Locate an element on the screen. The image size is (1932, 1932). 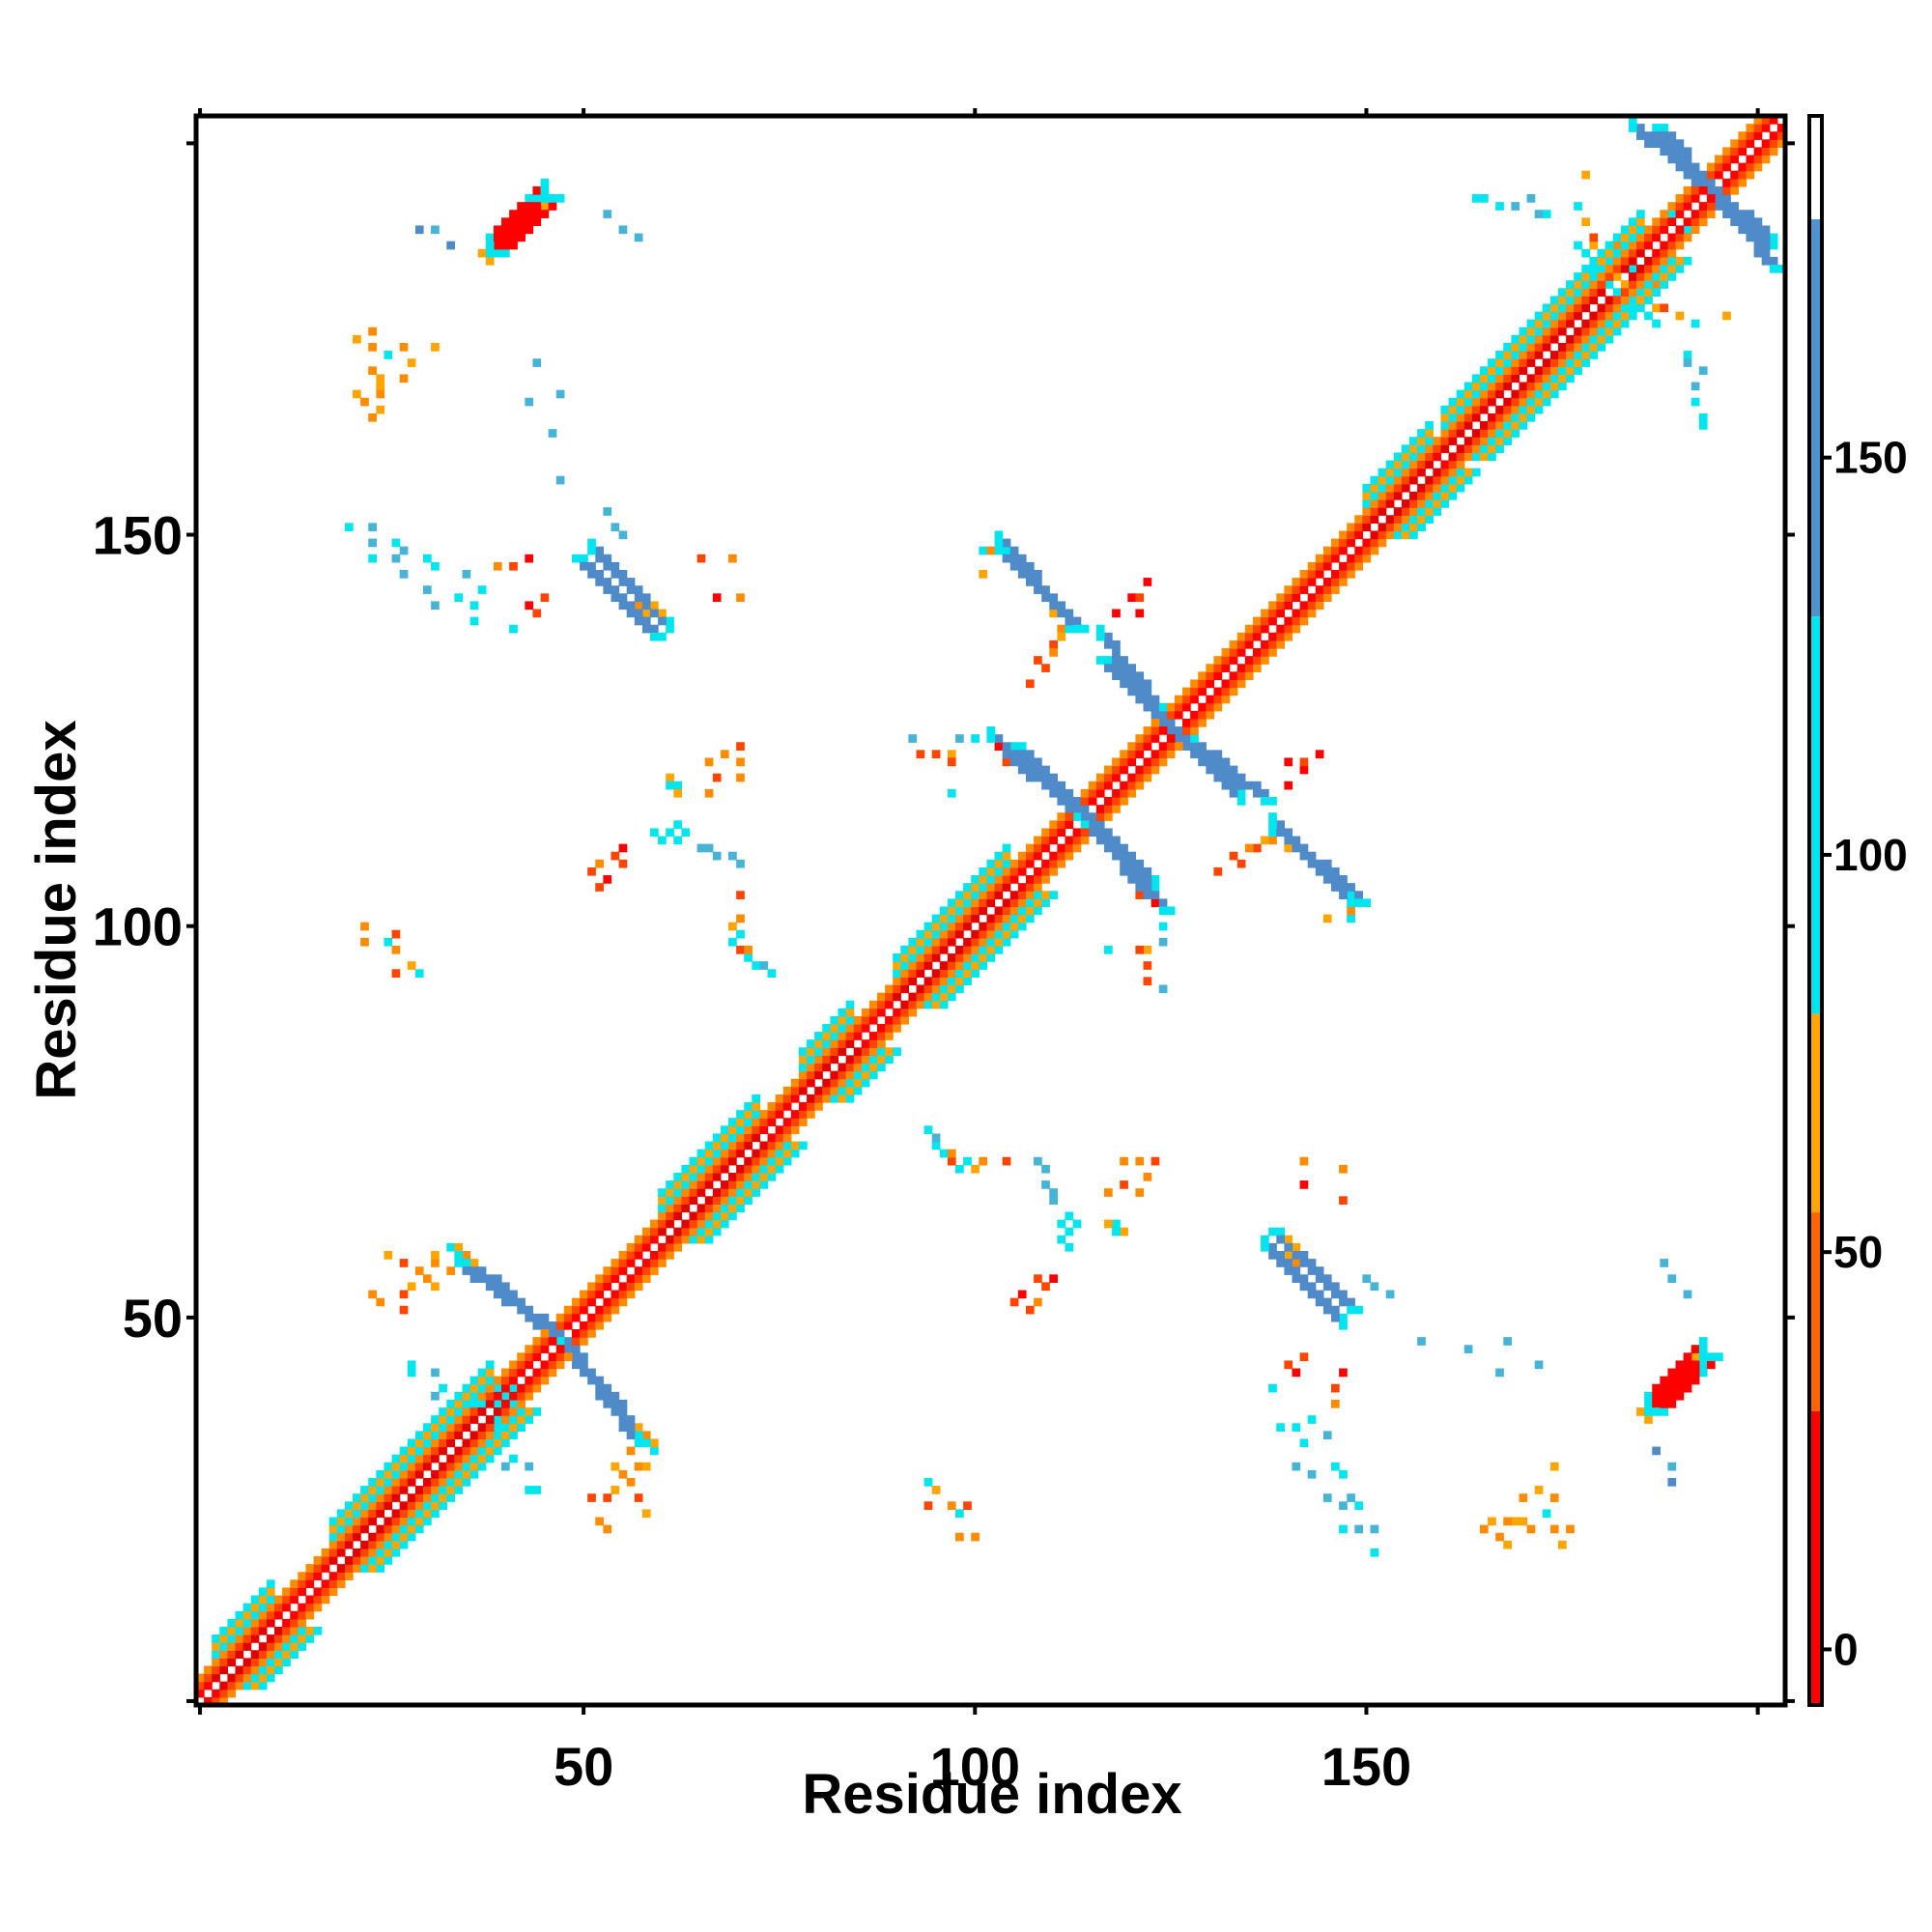
colorbar-tick-label: 50 is located at coordinates (1858, 1252).